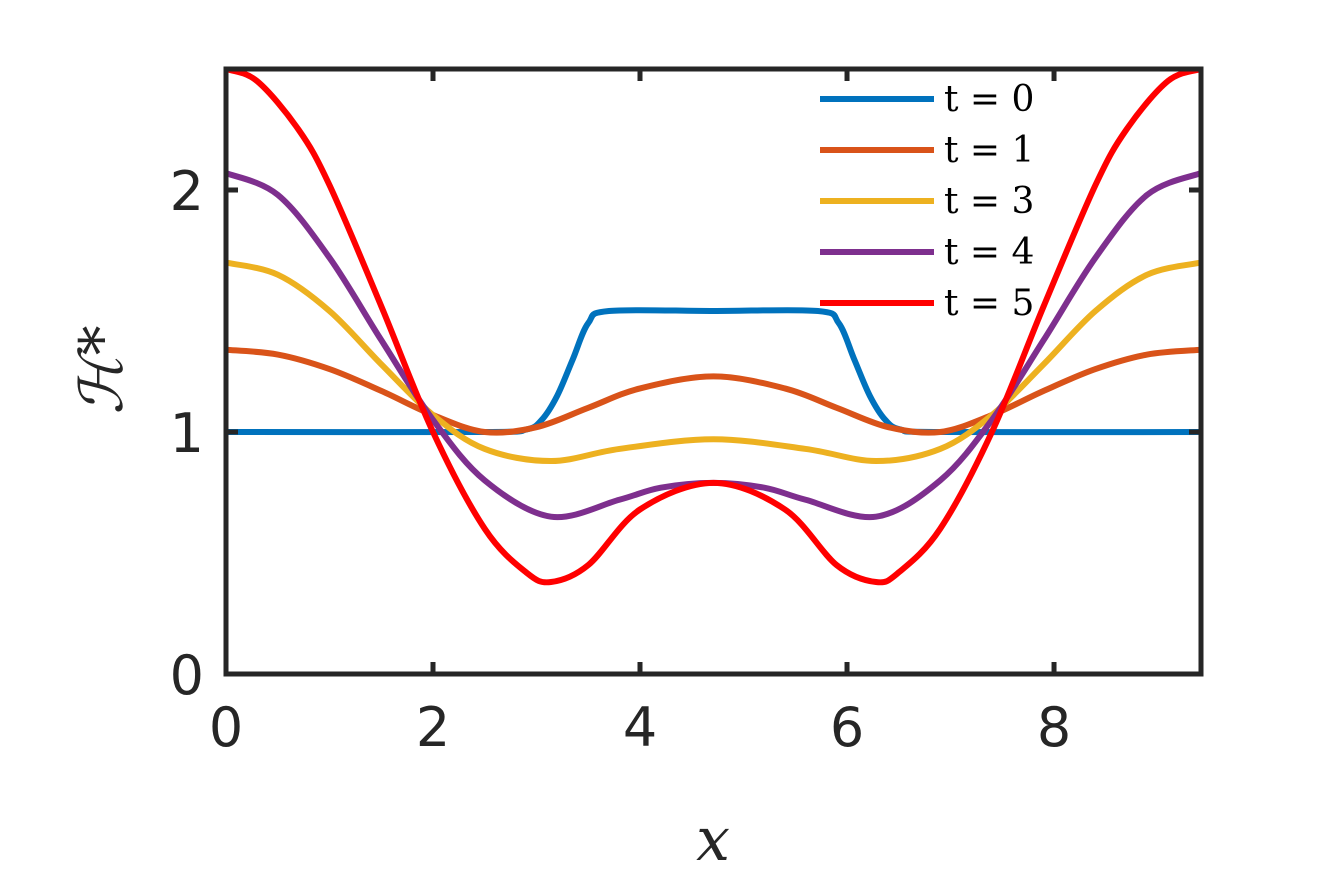 This screenshot has height=885, width=1329. What do you see at coordinates (847, 727) in the screenshot?
I see `x-tick-label: 6` at bounding box center [847, 727].